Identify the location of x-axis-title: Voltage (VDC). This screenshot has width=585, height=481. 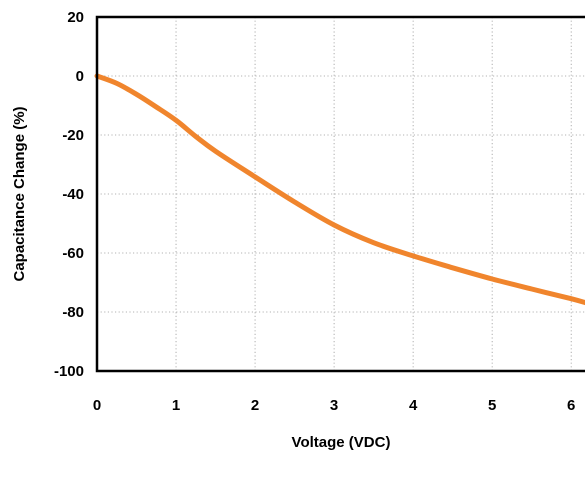
(341, 442).